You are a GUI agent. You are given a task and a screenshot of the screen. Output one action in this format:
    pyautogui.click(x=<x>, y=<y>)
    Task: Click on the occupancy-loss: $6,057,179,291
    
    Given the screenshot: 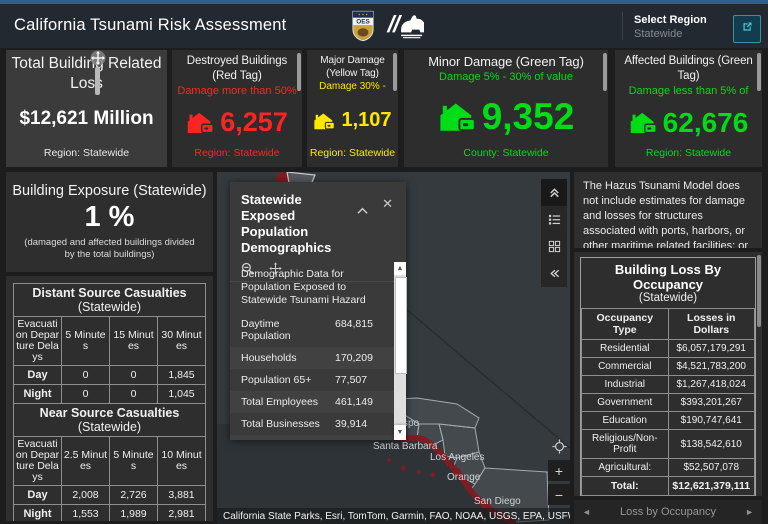 What is the action you would take?
    pyautogui.click(x=711, y=348)
    